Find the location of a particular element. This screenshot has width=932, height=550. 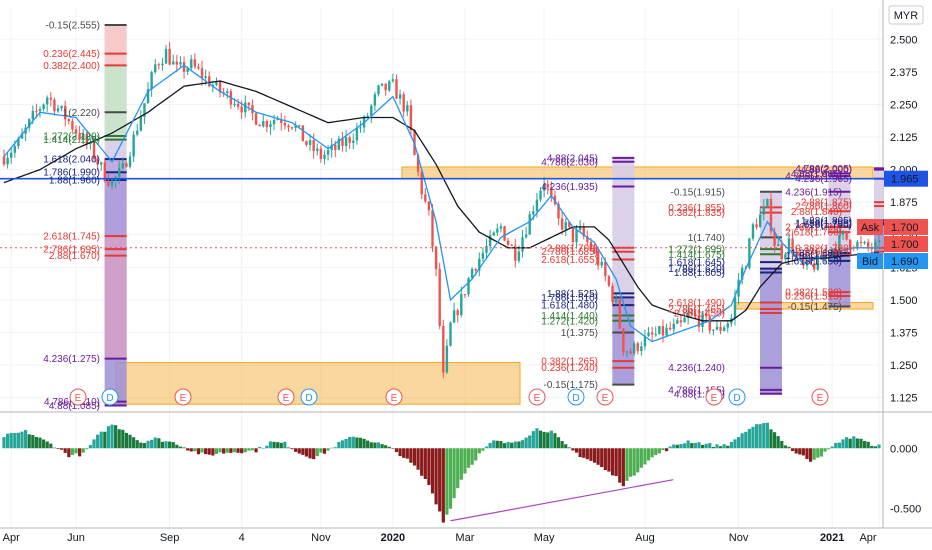

fib-level-label: -0.15(1.175) is located at coordinates (571, 385).